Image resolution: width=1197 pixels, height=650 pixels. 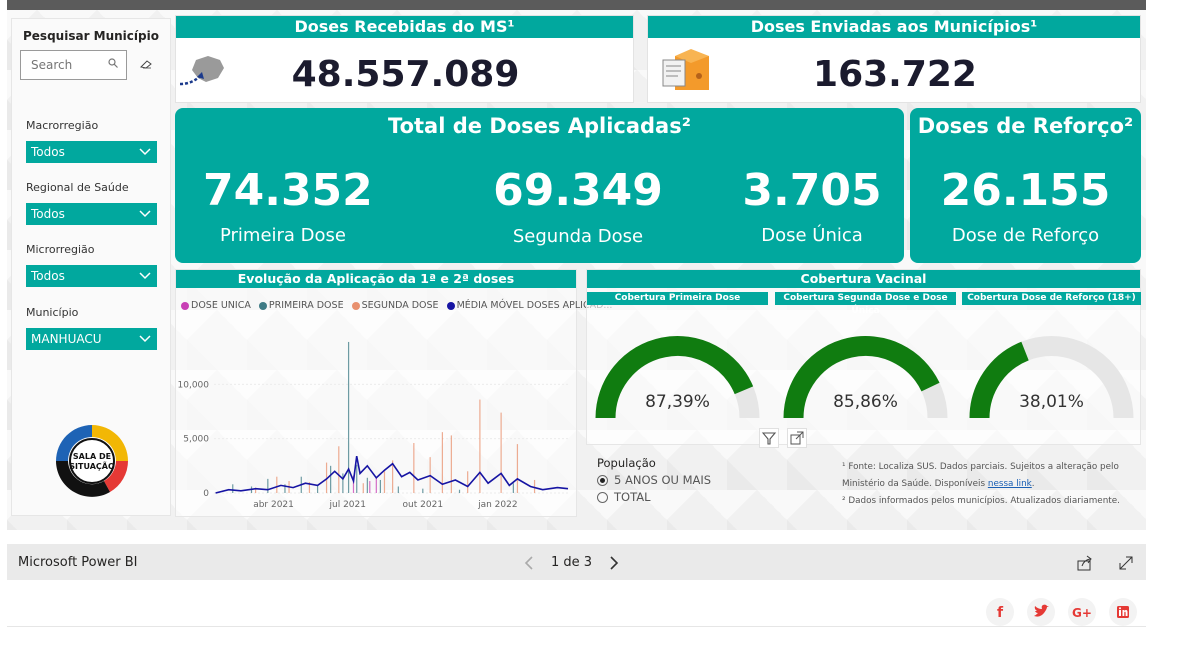 What do you see at coordinates (92, 456) in the screenshot?
I see `svg-text: SALA DE` at bounding box center [92, 456].